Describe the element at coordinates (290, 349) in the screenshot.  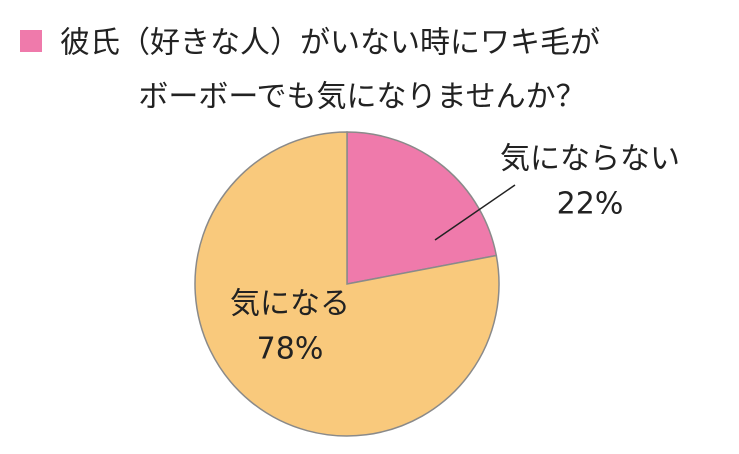
I see `value-label: 78%` at that location.